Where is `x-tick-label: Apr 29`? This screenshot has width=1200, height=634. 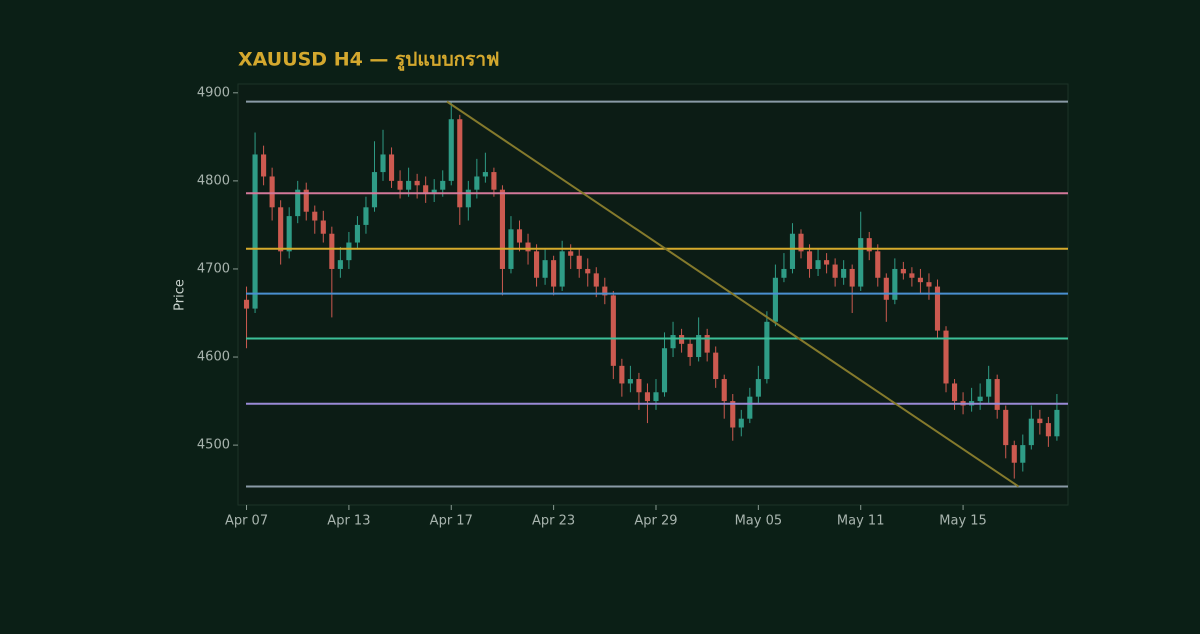
x-tick-label: Apr 29 is located at coordinates (655, 521).